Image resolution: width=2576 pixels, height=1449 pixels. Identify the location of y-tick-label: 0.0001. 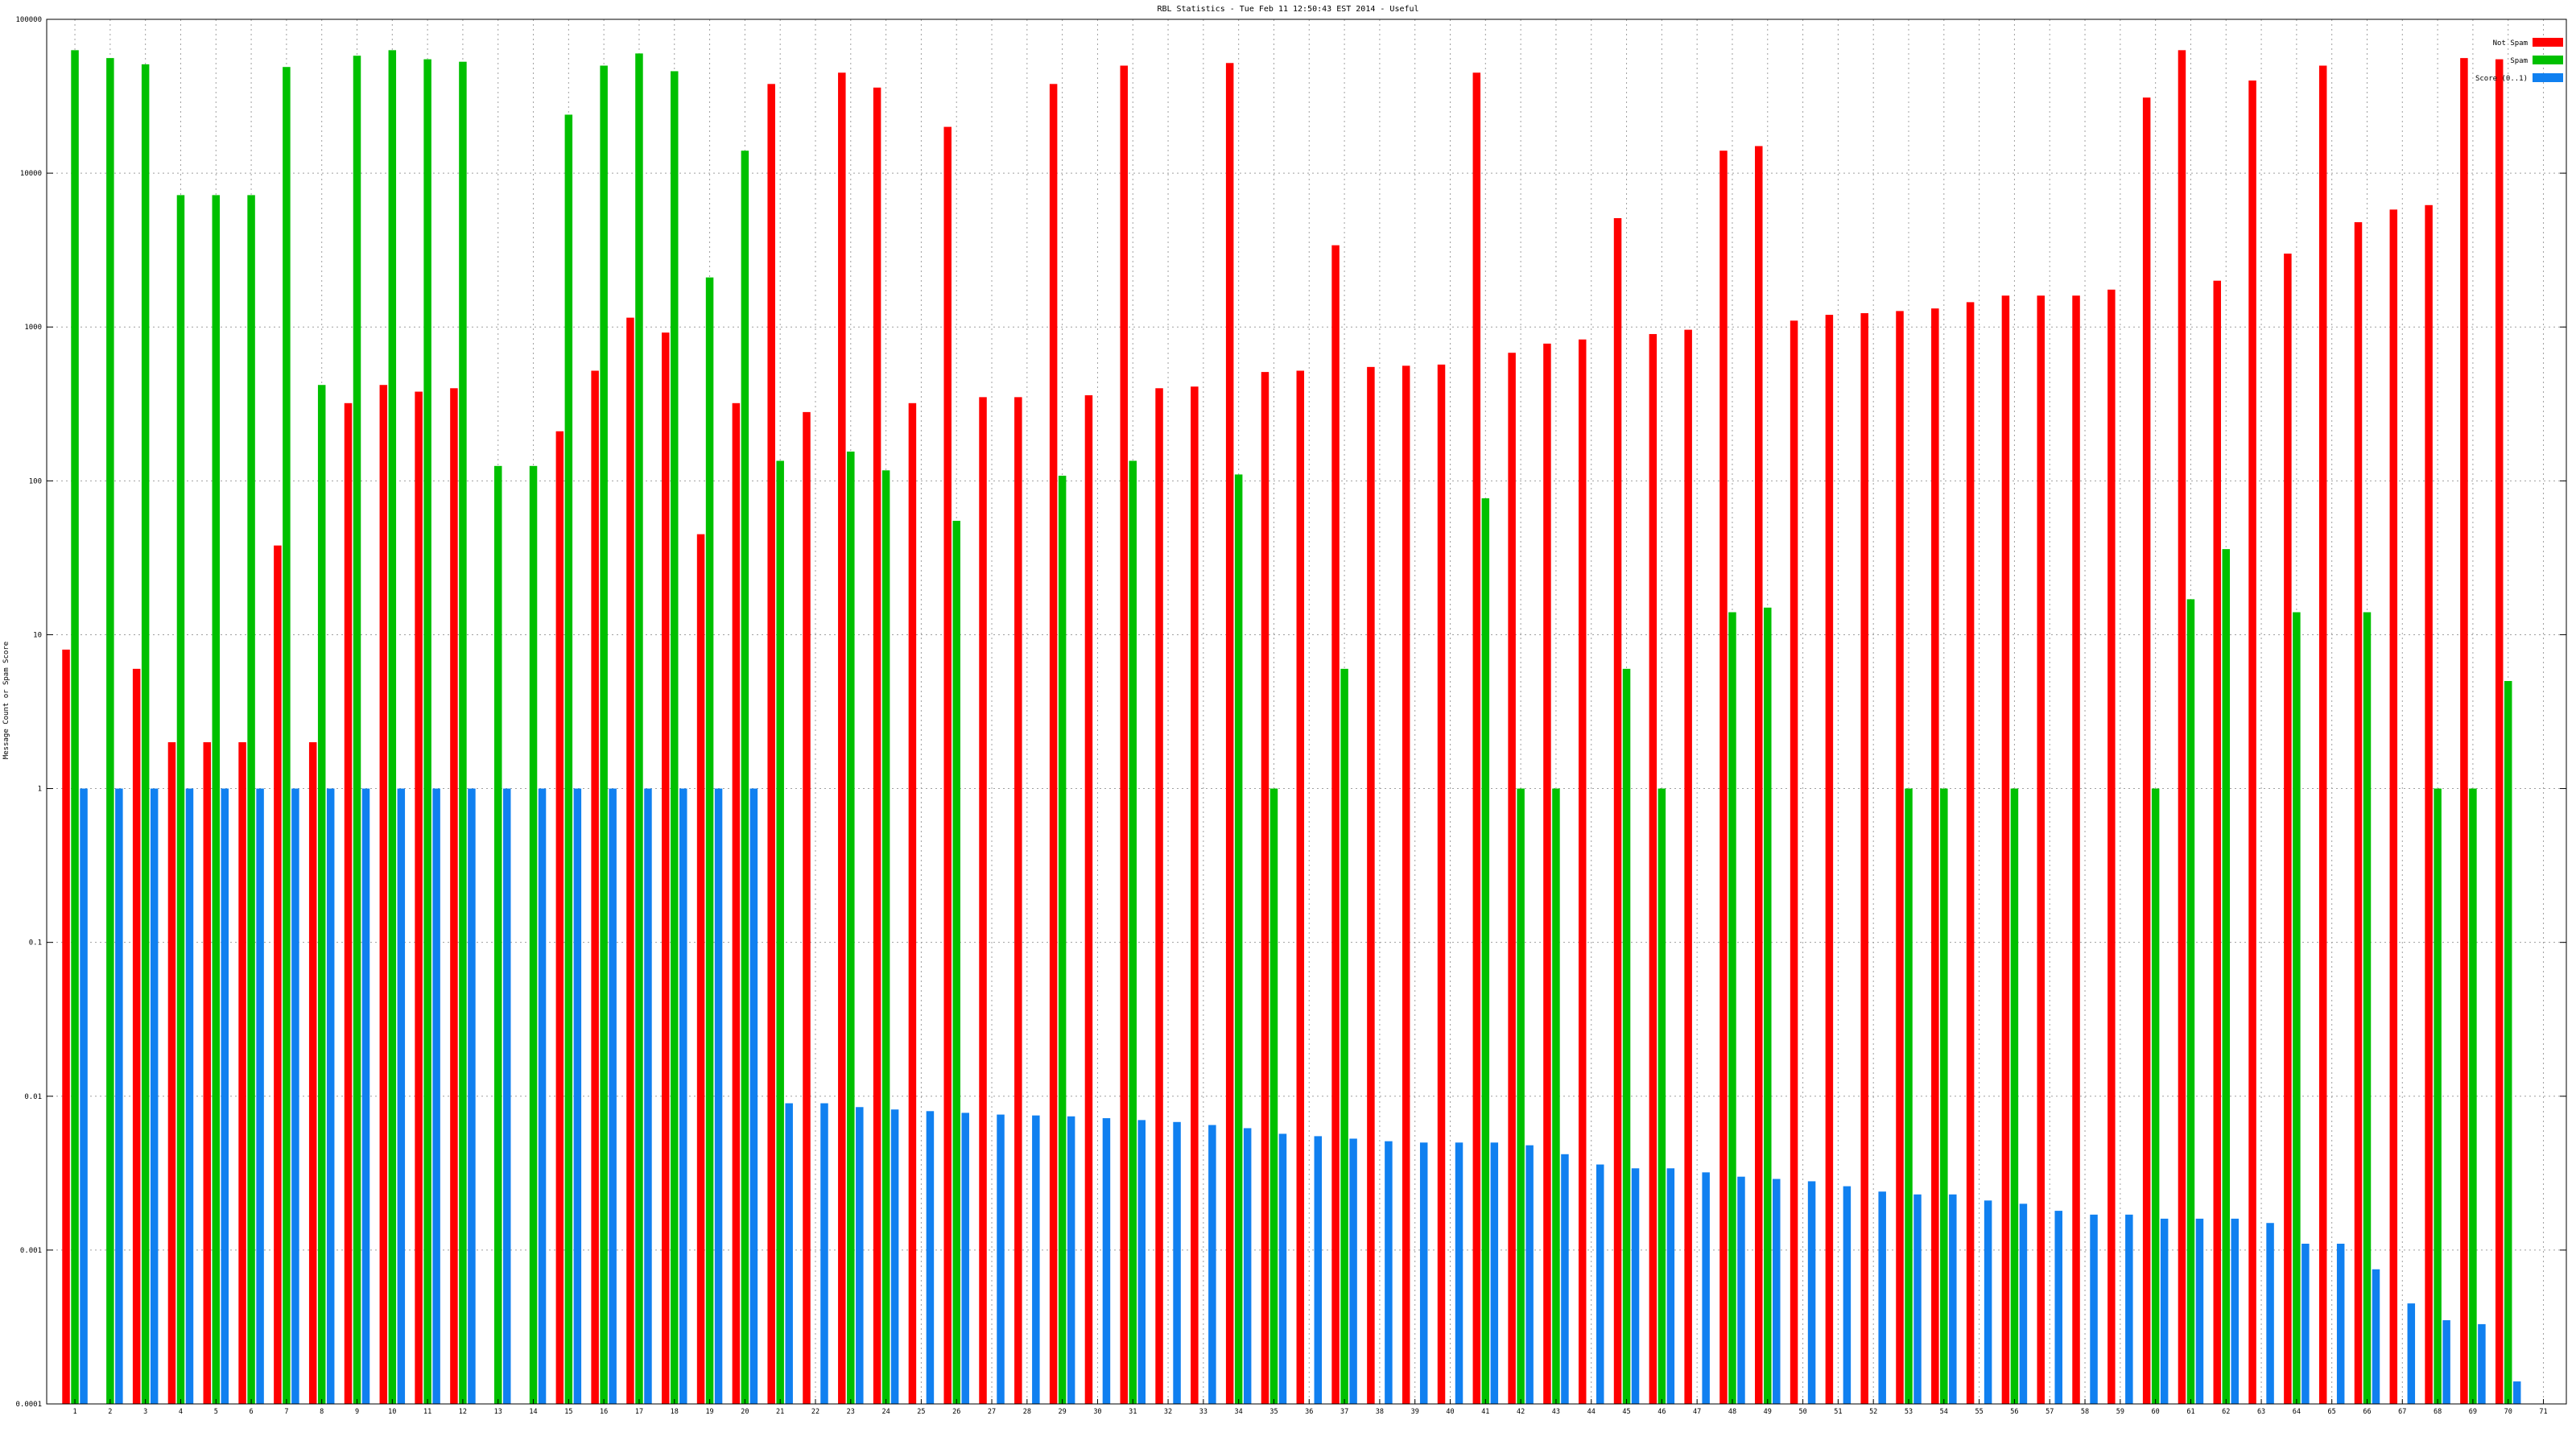
(28, 1405).